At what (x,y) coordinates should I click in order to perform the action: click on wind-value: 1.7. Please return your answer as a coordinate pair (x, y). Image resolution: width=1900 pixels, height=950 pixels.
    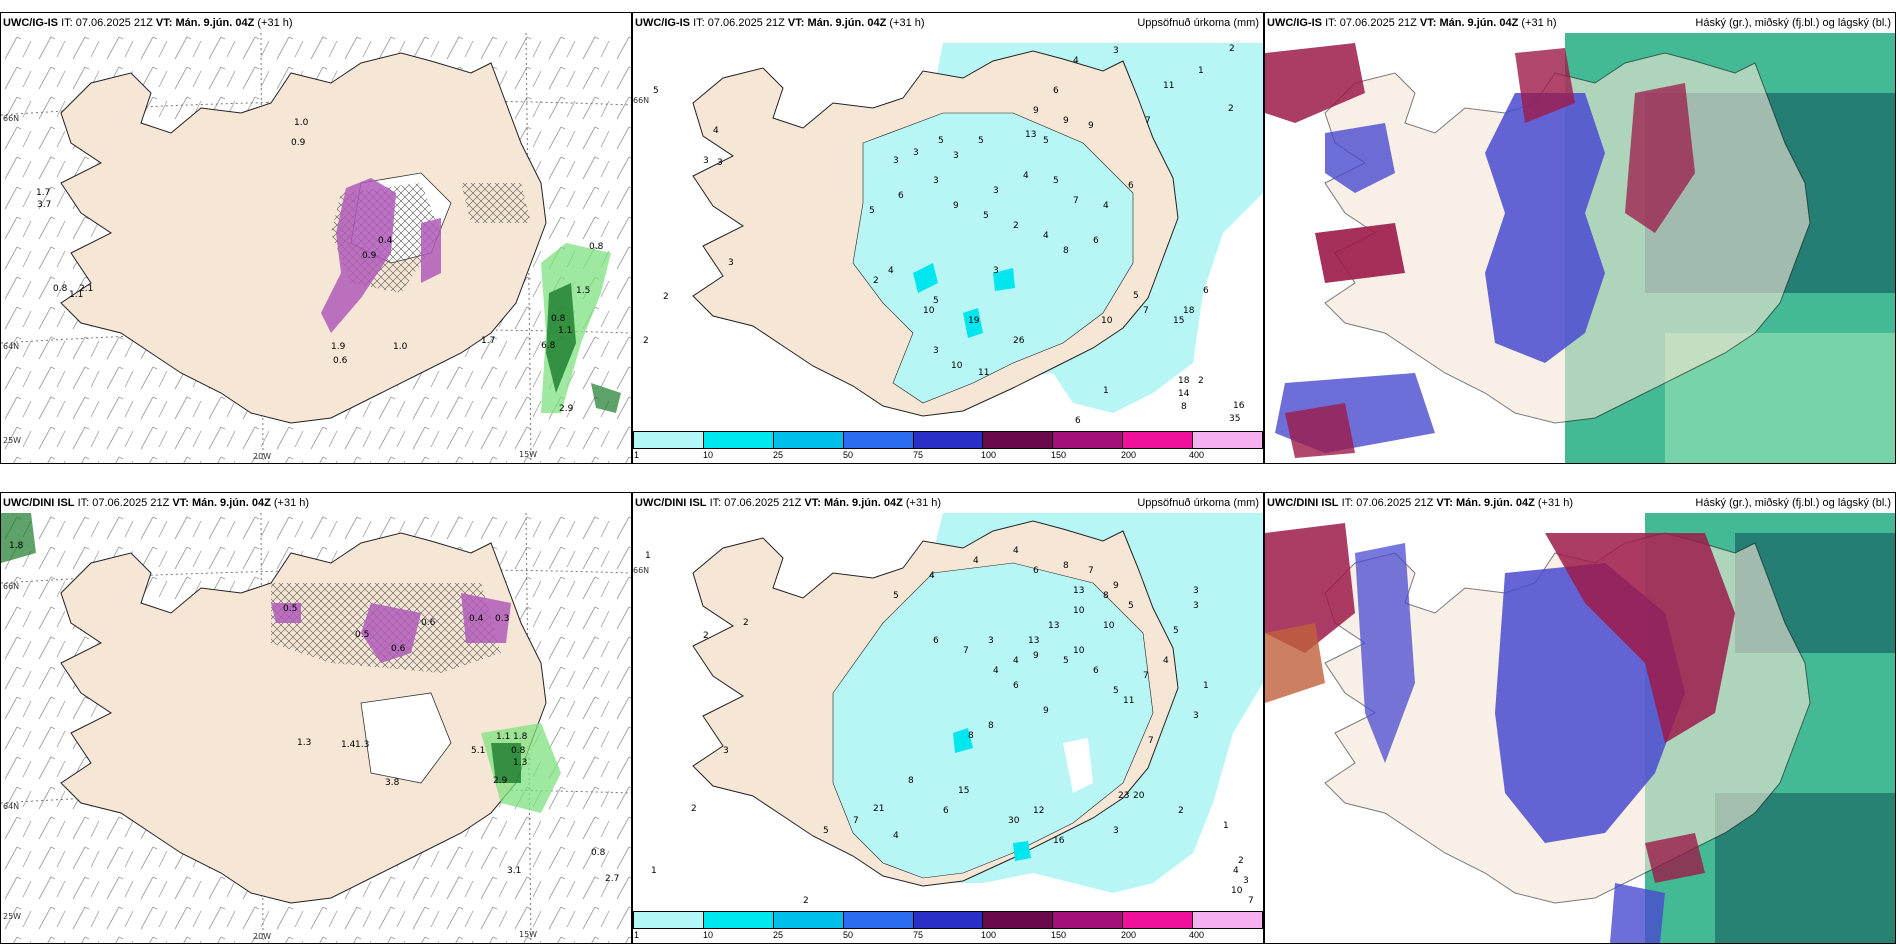
    Looking at the image, I should click on (488, 341).